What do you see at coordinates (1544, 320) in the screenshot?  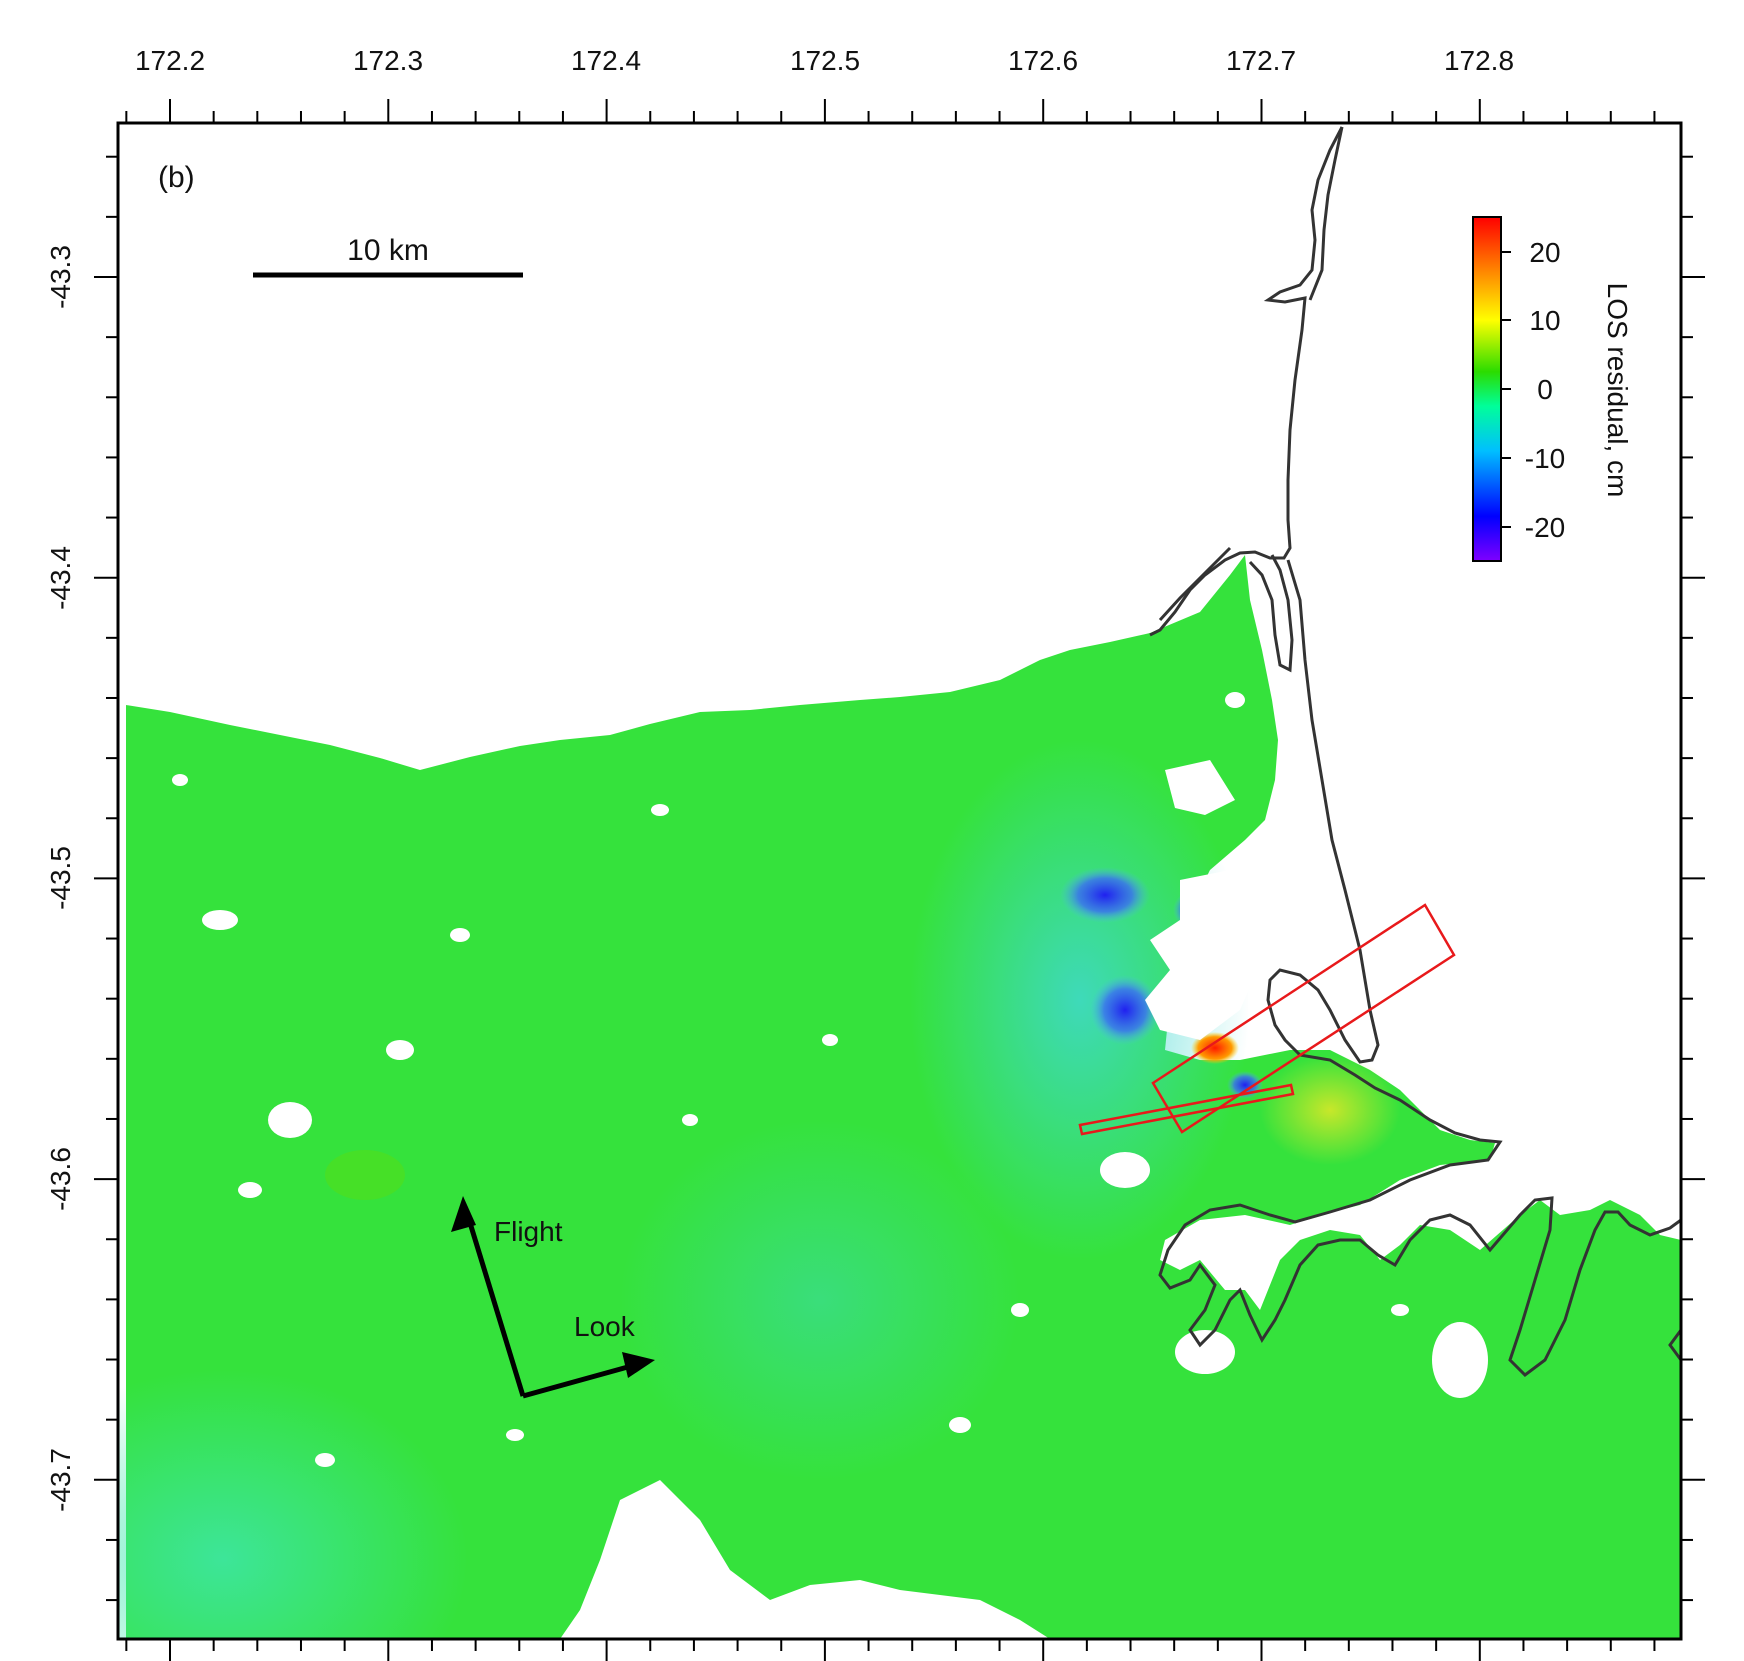 I see `colorbar-tick-label: 10` at bounding box center [1544, 320].